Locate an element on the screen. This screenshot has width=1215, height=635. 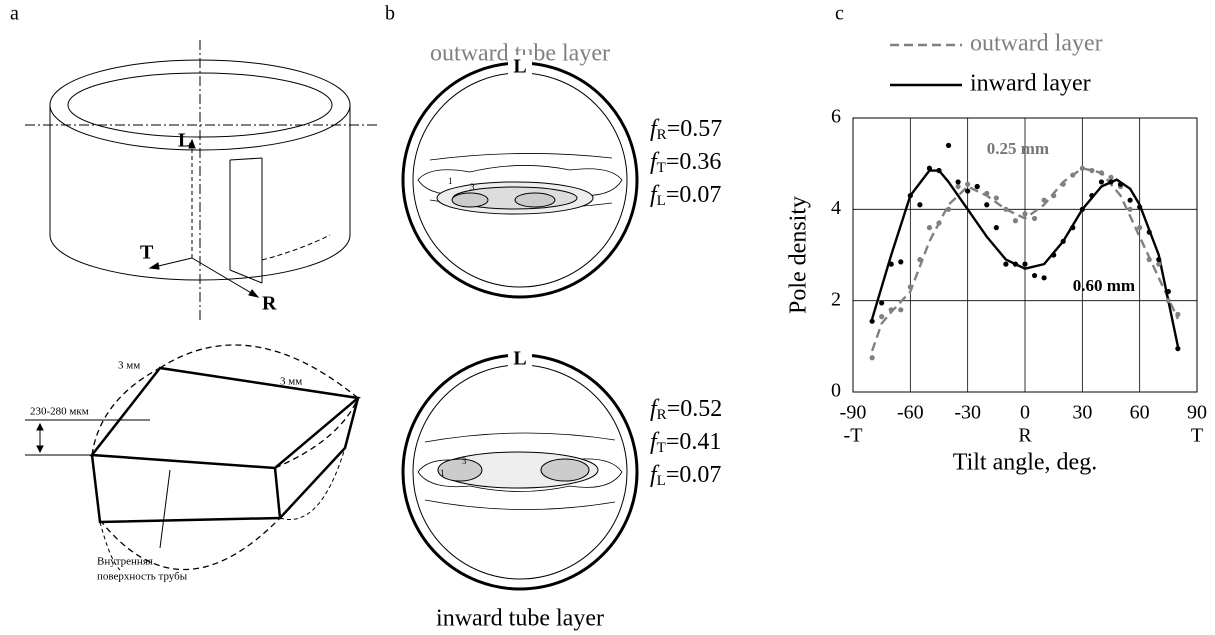
x-axis-label: Tilt angle, deg. is located at coordinates (1025, 463).